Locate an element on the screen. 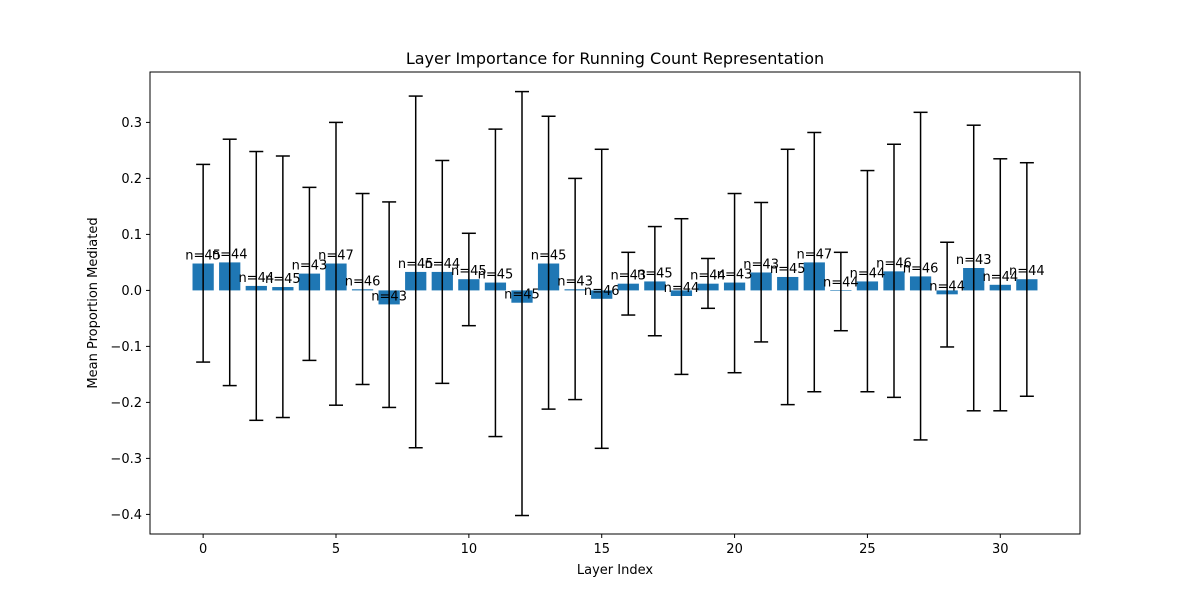 This screenshot has height=600, width=1200. x-tick-label: 30 is located at coordinates (1000, 549).